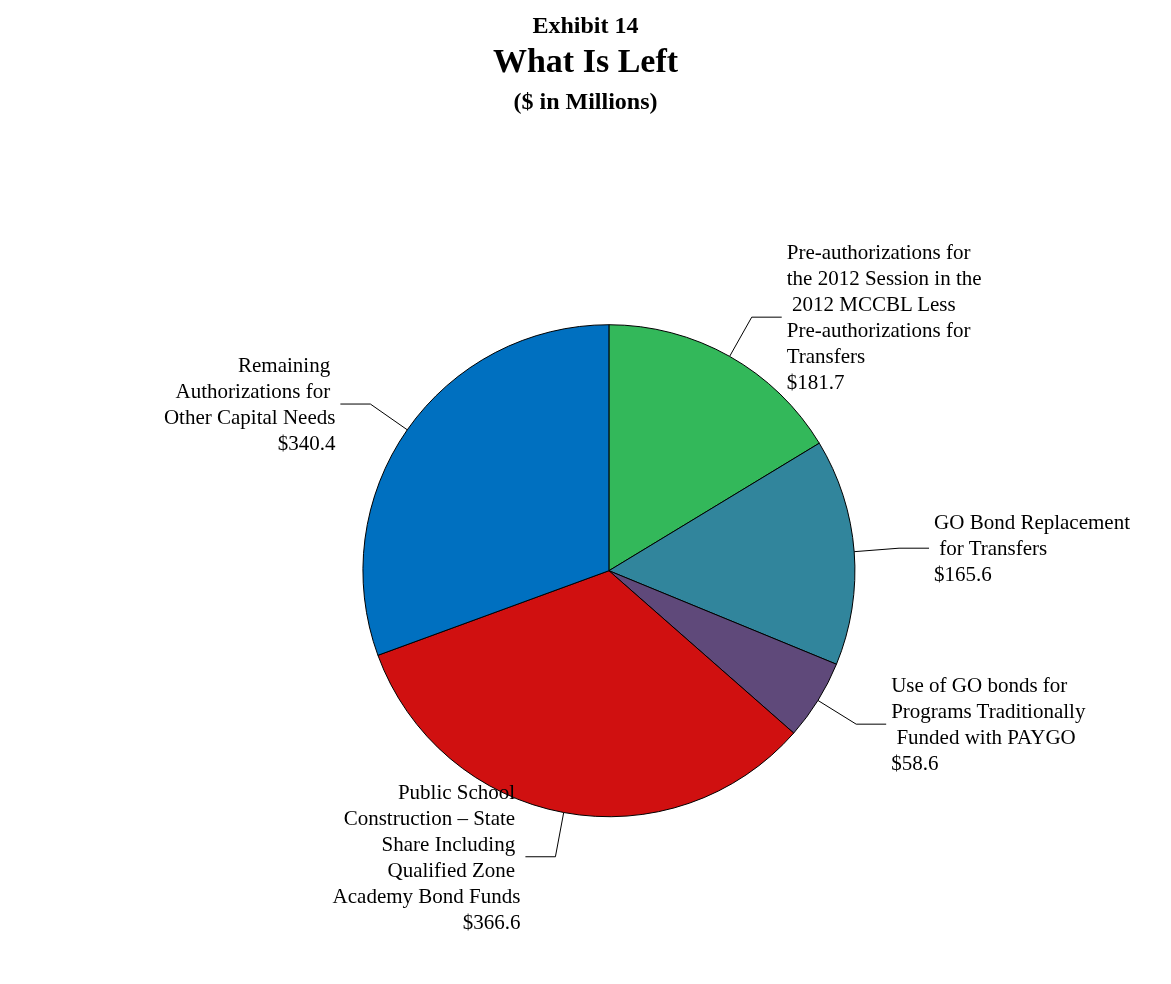 The width and height of the screenshot is (1171, 984). I want to click on slice-label: GO Bond Replacement for Transfers, so click(1032, 535).